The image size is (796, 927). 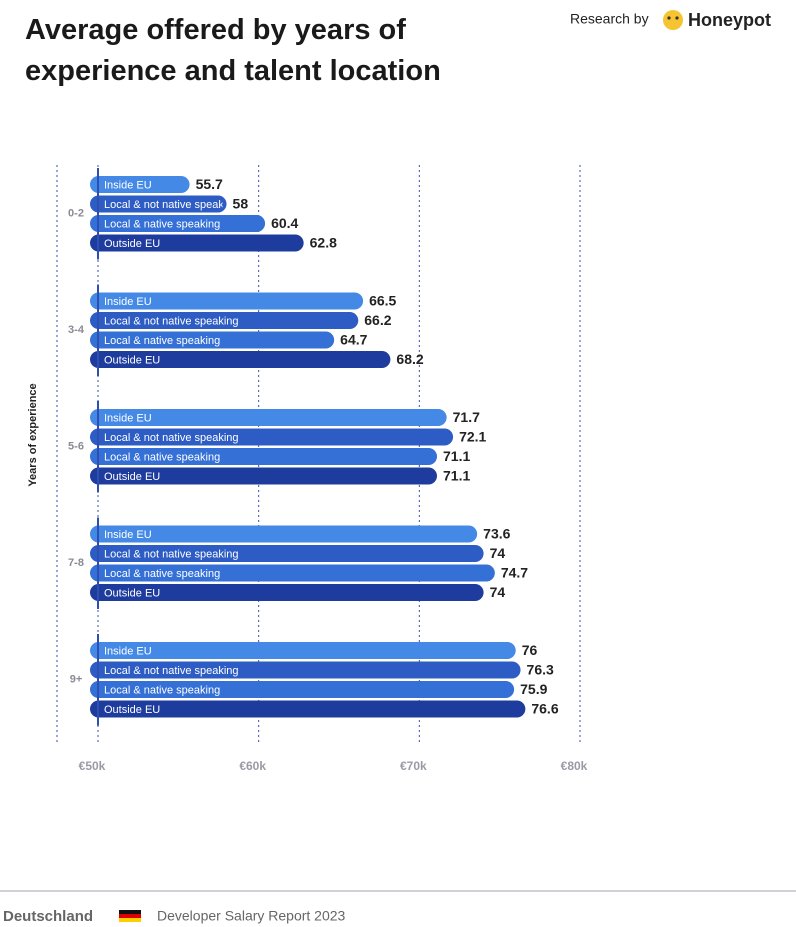 What do you see at coordinates (76, 563) in the screenshot?
I see `category-label: 7-8` at bounding box center [76, 563].